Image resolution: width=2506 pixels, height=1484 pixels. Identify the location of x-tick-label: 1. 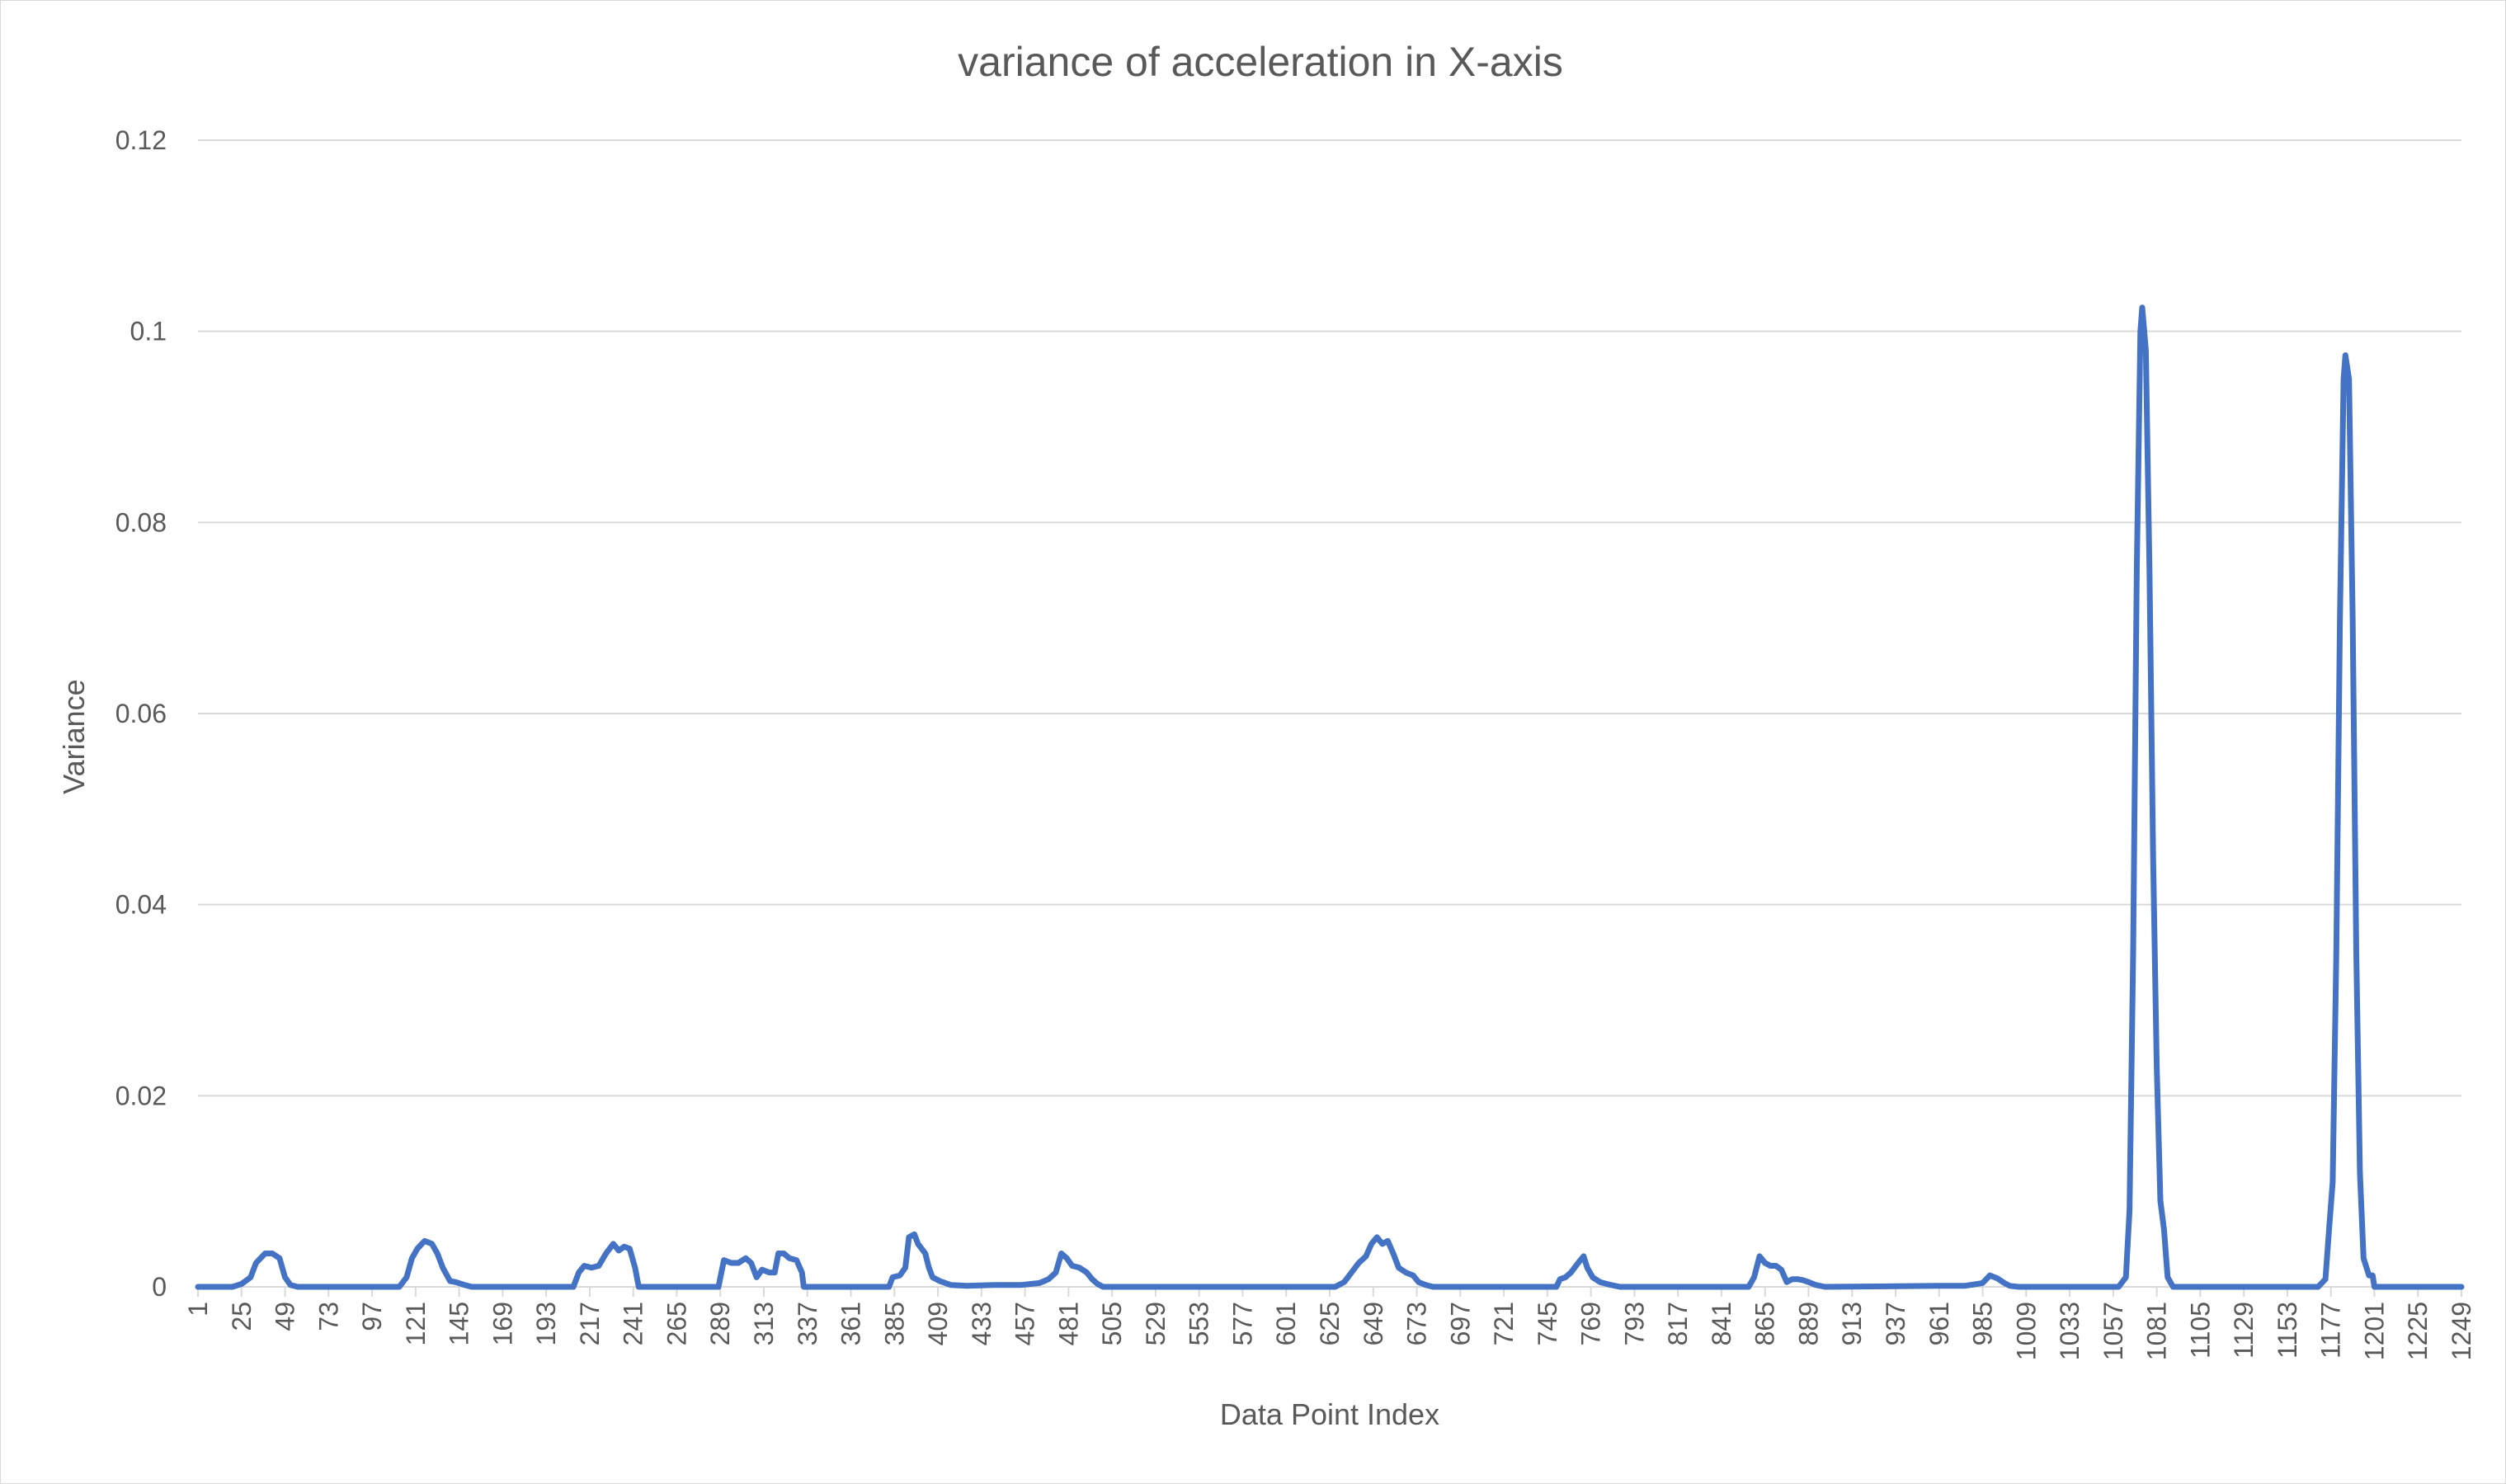
(198, 1309).